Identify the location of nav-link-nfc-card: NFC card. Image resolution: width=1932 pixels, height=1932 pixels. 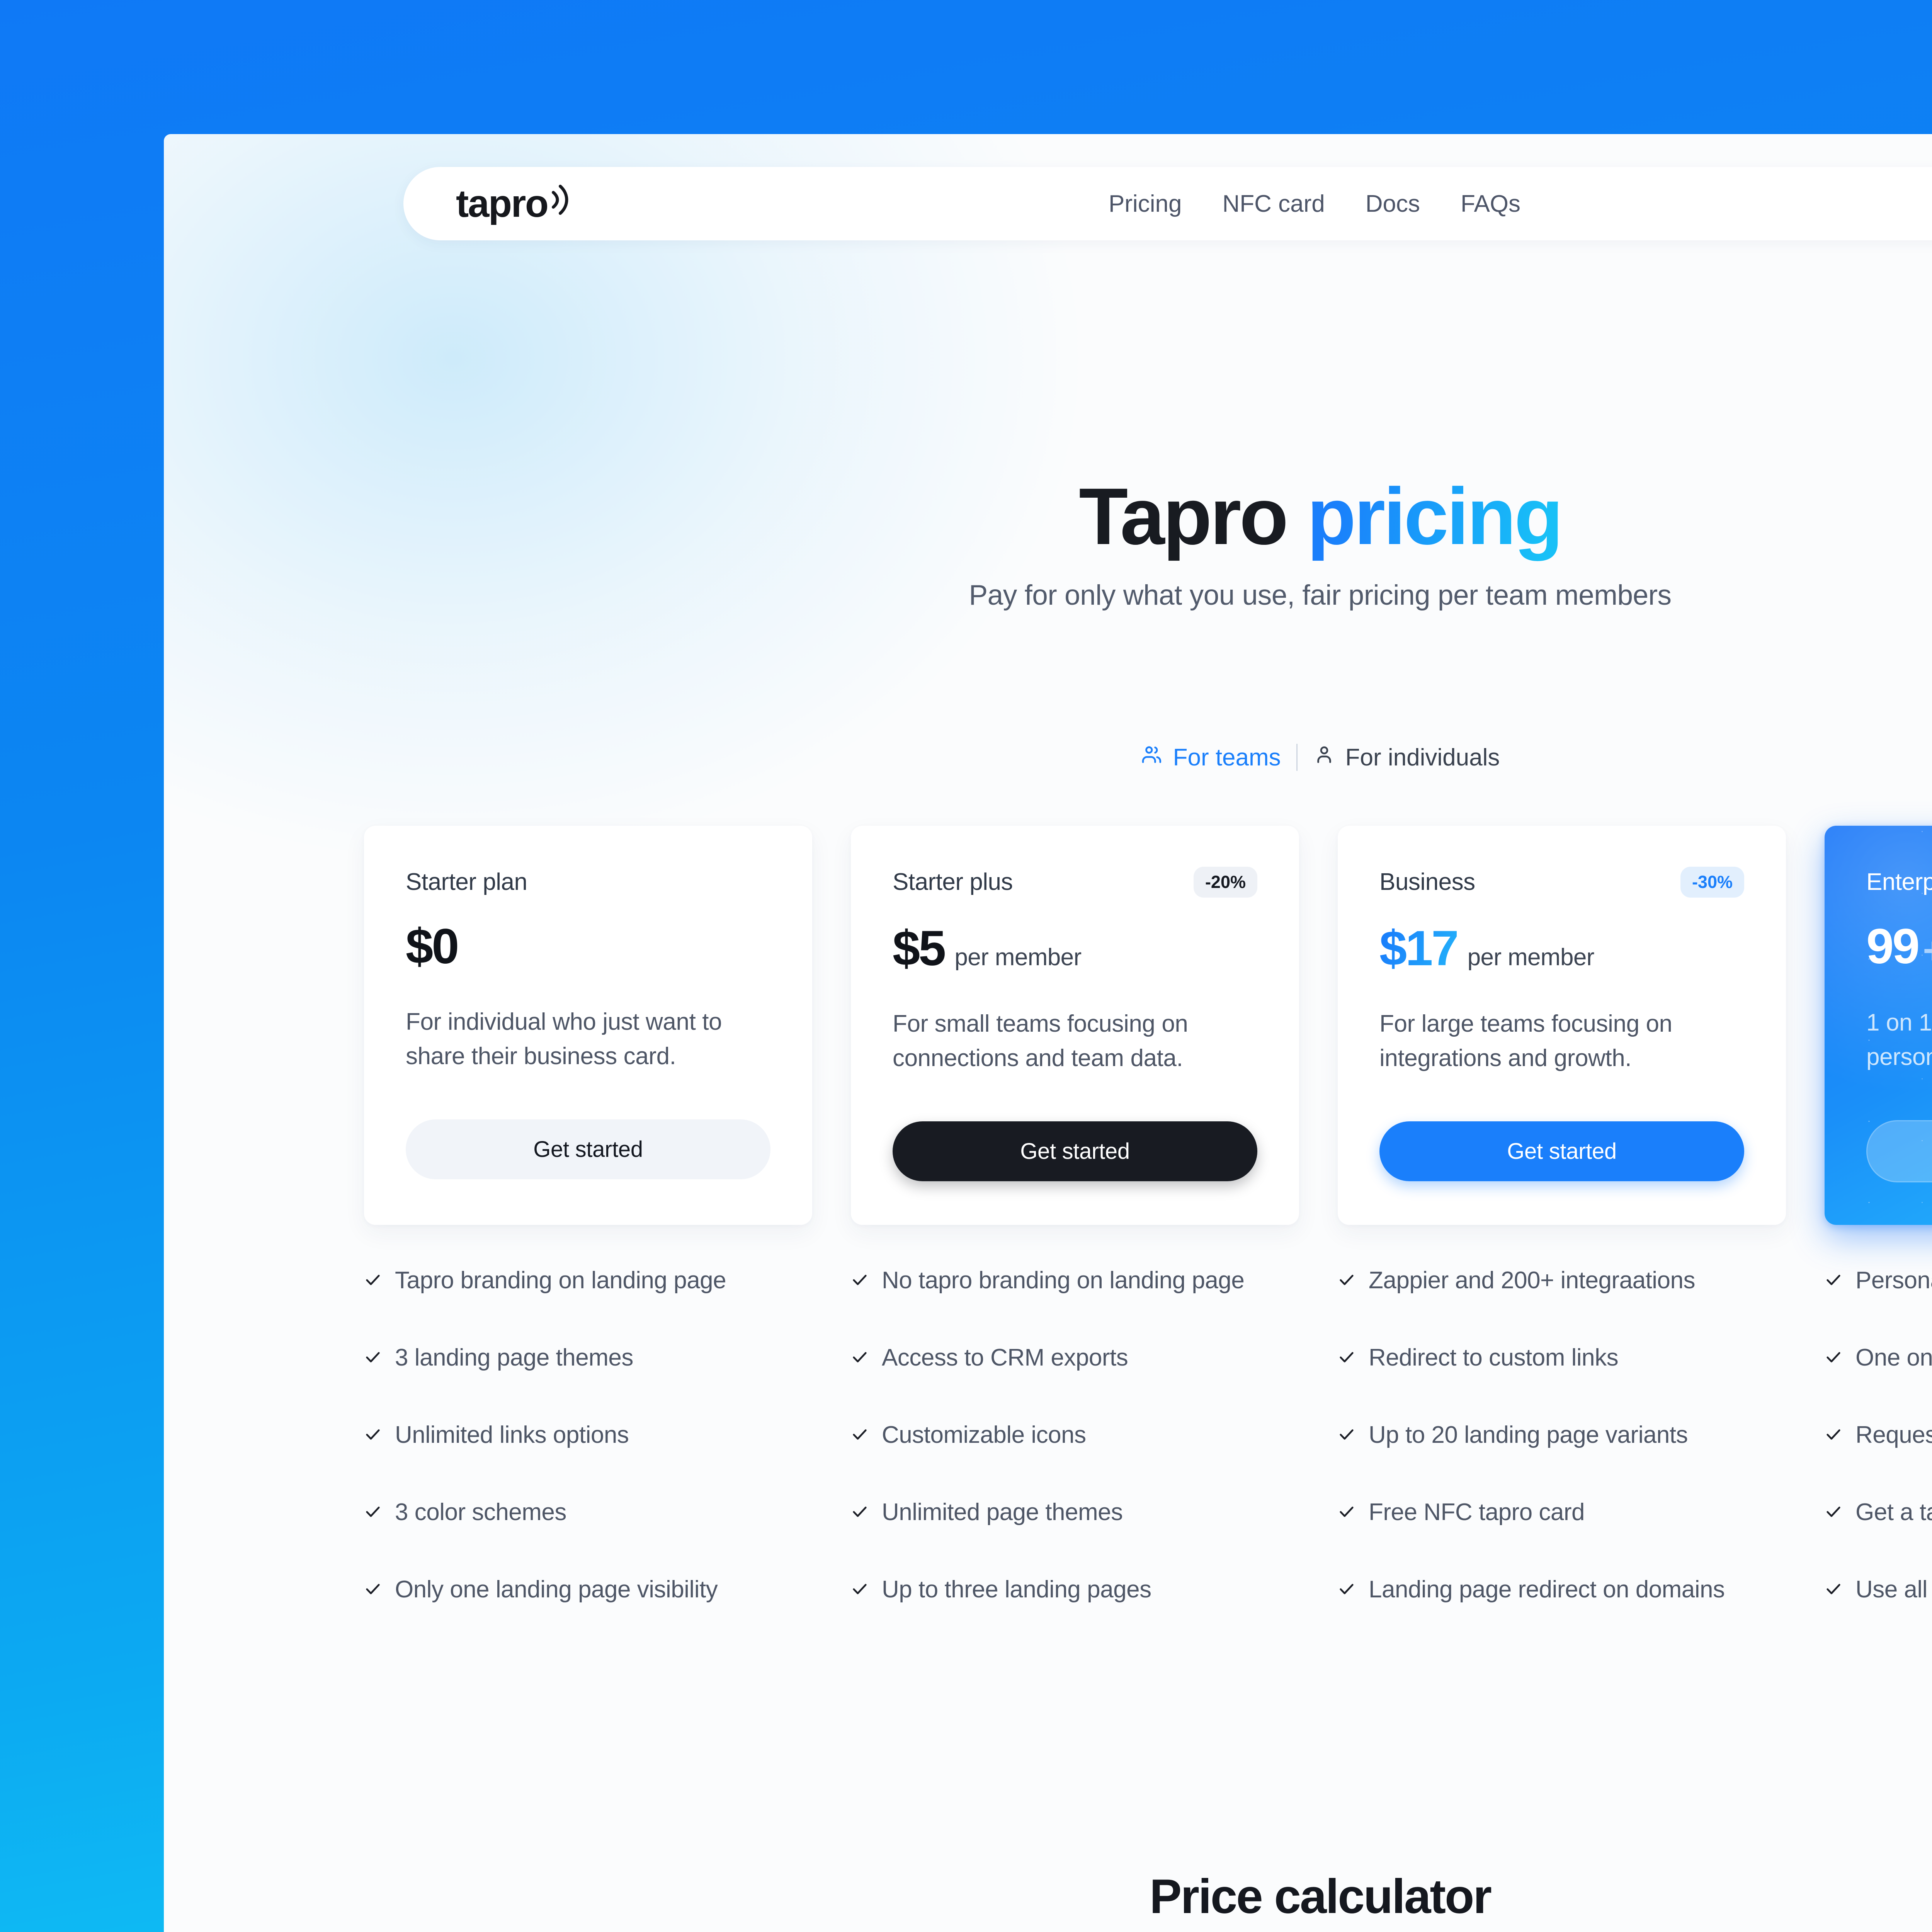
(1274, 204).